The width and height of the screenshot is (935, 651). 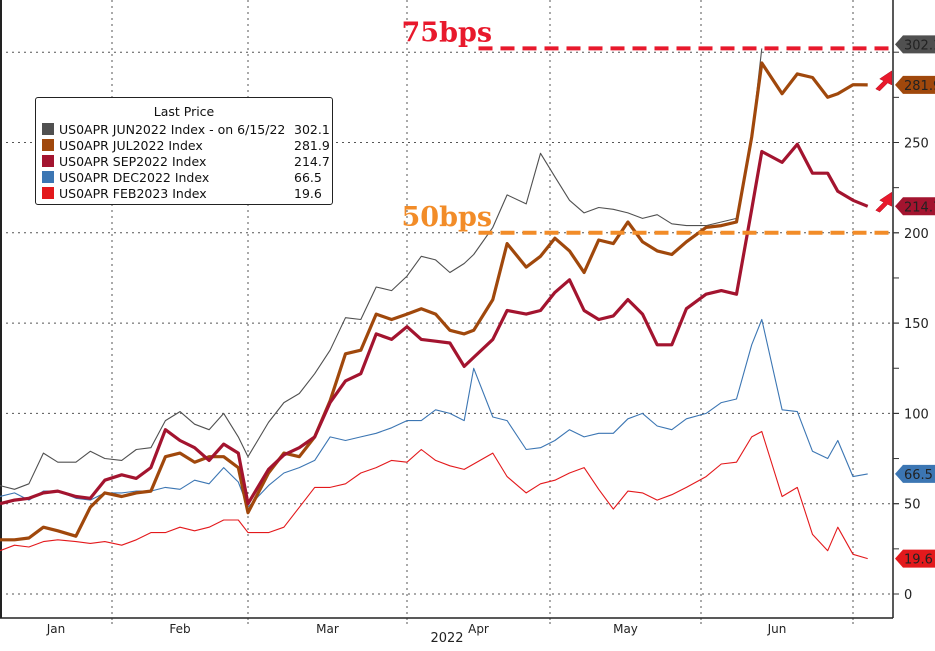 I want to click on legend-label: US0APR DEC2022 Index, so click(x=134, y=177).